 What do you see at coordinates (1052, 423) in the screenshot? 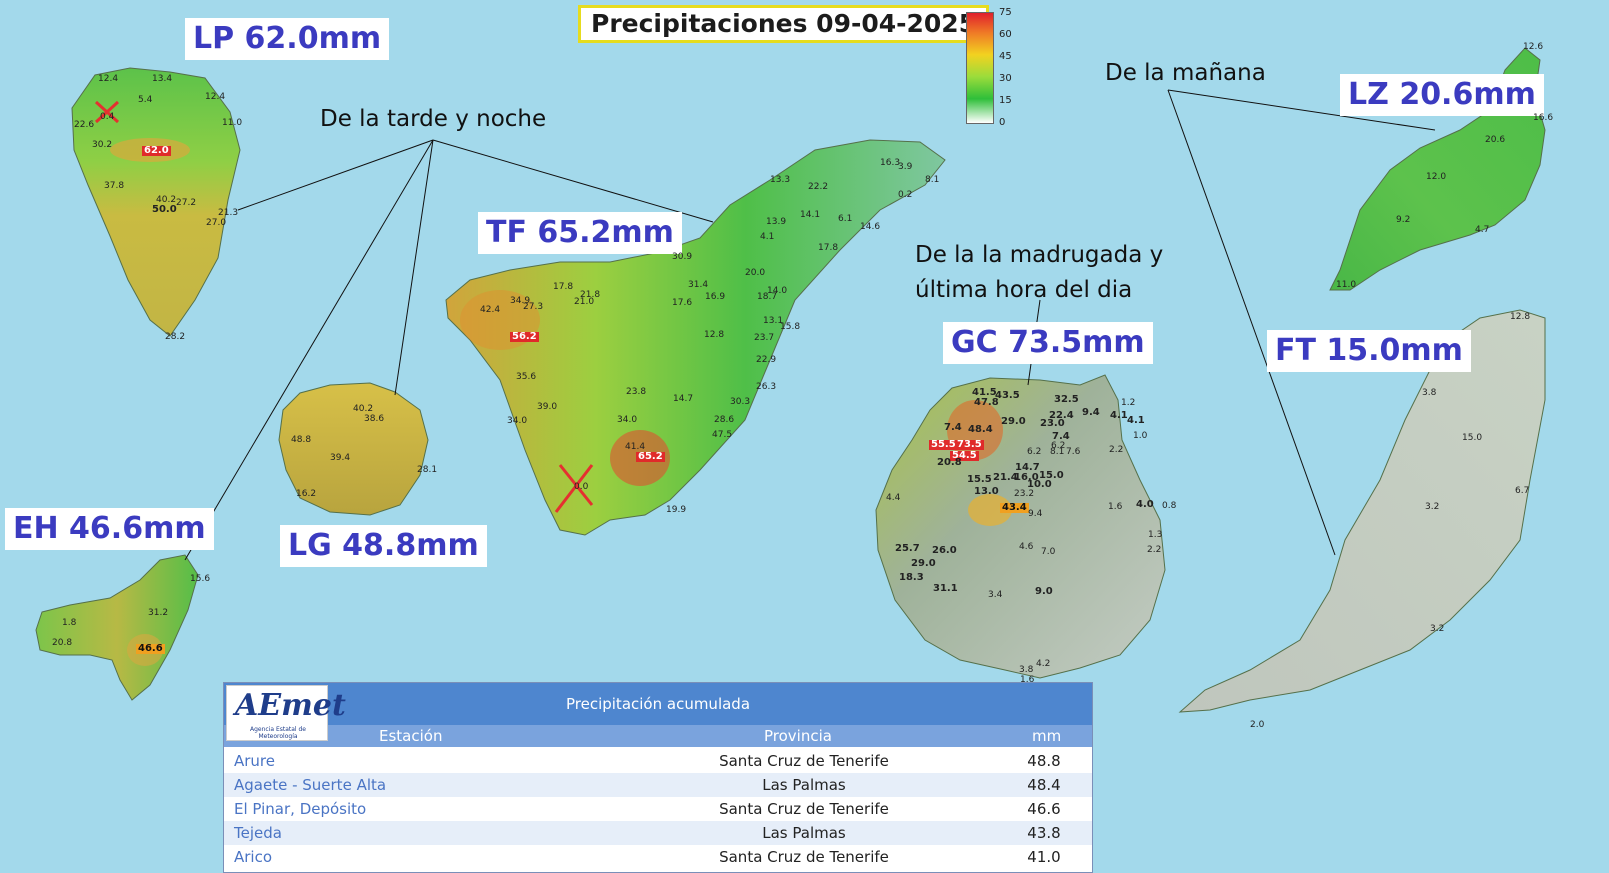
I see `station-value: 23.0` at bounding box center [1052, 423].